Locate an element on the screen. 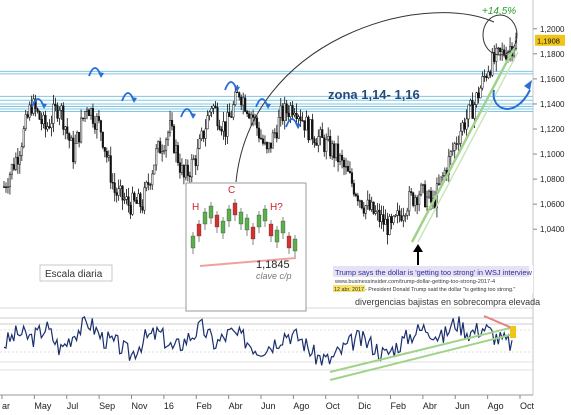 The width and height of the screenshot is (571, 415). inset-price: 1,1845 is located at coordinates (273, 265).